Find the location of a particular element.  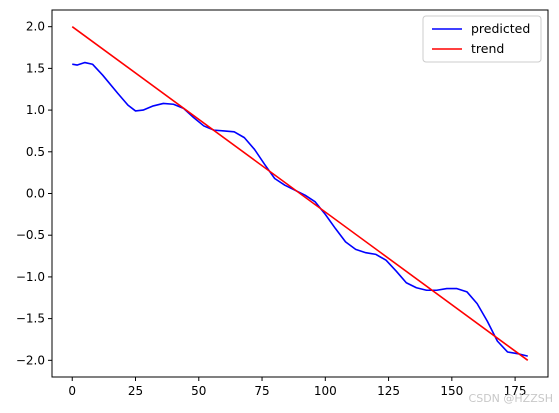

x-tick-label: 0 is located at coordinates (72, 391).